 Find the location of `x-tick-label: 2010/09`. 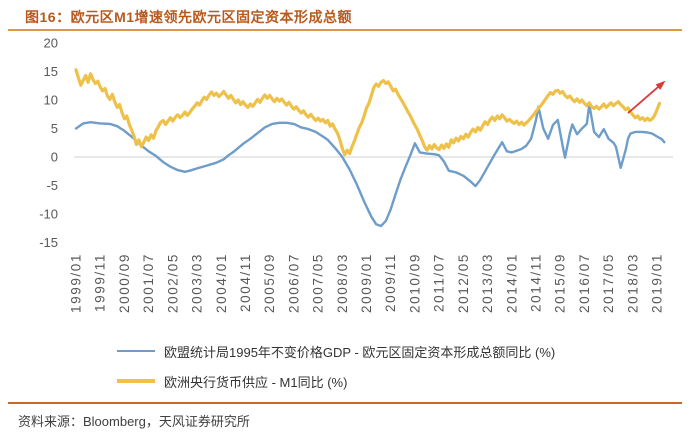

x-tick-label: 2010/09 is located at coordinates (414, 283).